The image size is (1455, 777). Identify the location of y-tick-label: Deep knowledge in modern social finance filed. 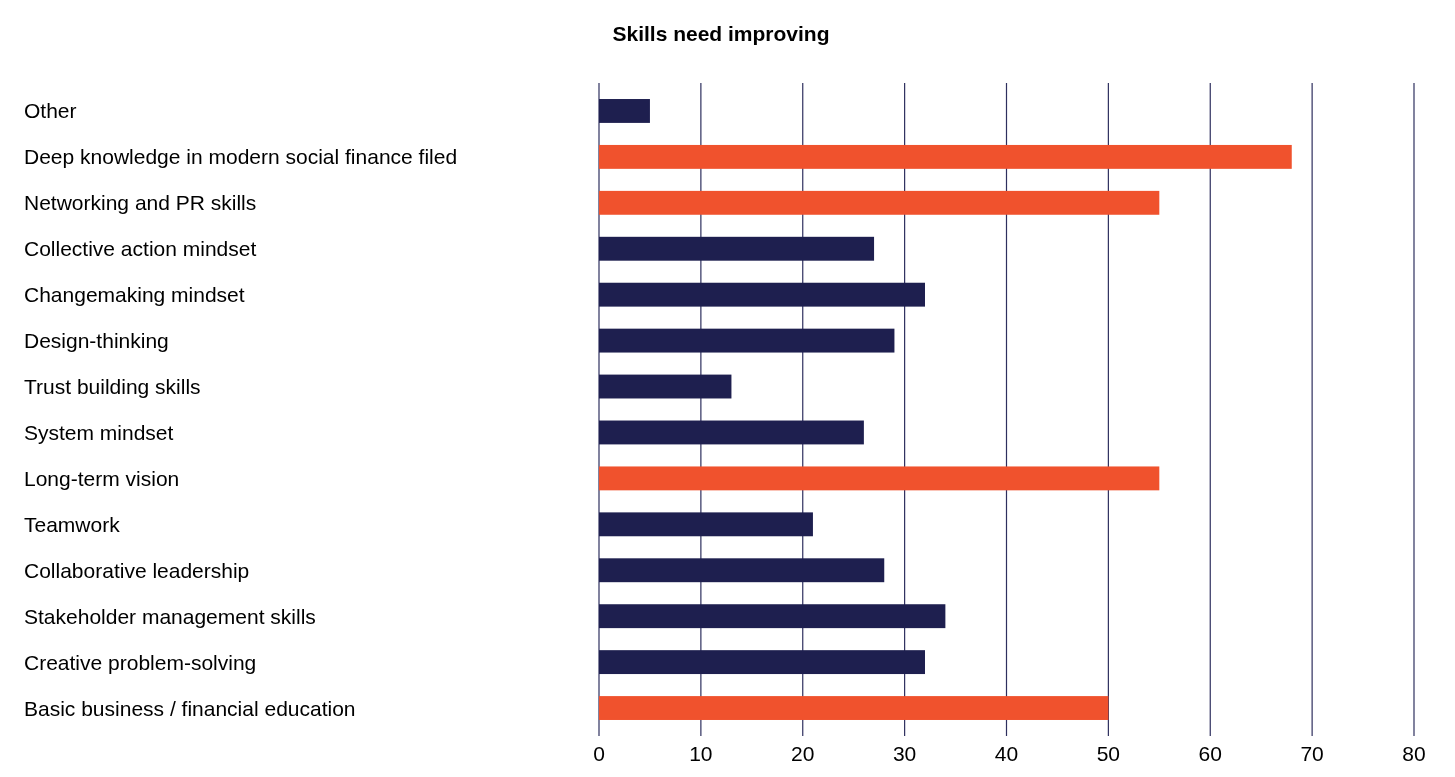
(241, 157).